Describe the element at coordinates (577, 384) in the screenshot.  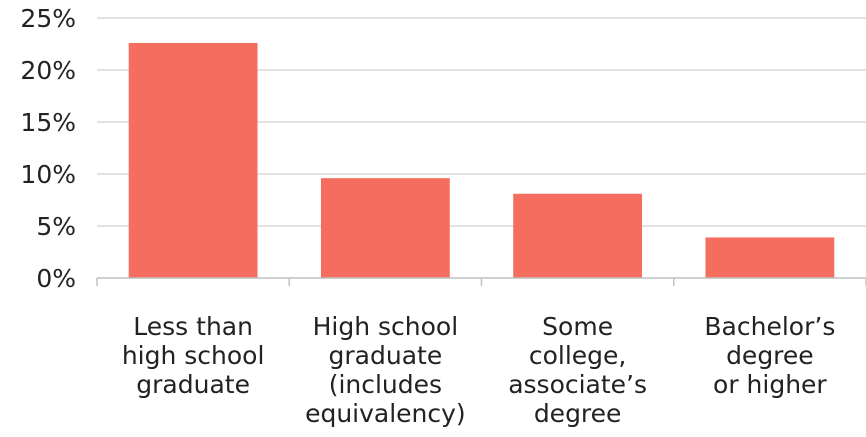
I see `x-tick-label-line: associate’s` at that location.